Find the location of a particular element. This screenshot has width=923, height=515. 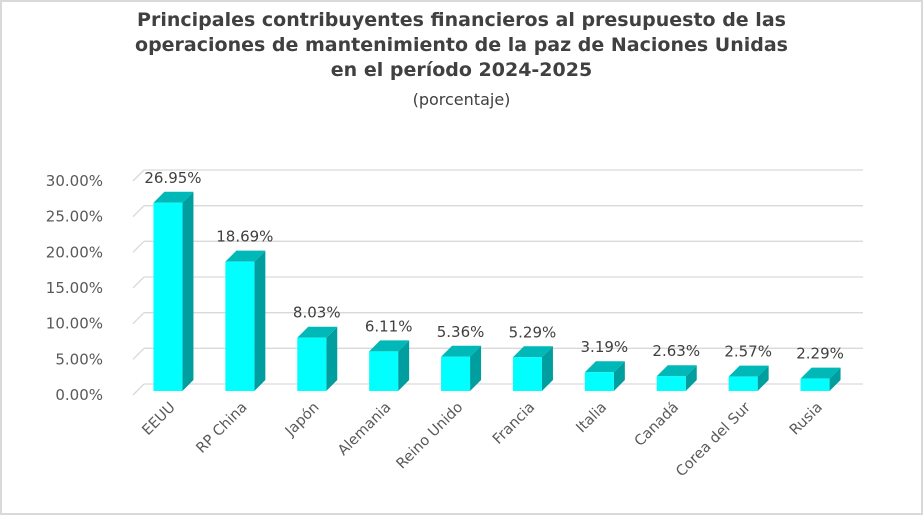

data-label: 2.29% is located at coordinates (820, 354).